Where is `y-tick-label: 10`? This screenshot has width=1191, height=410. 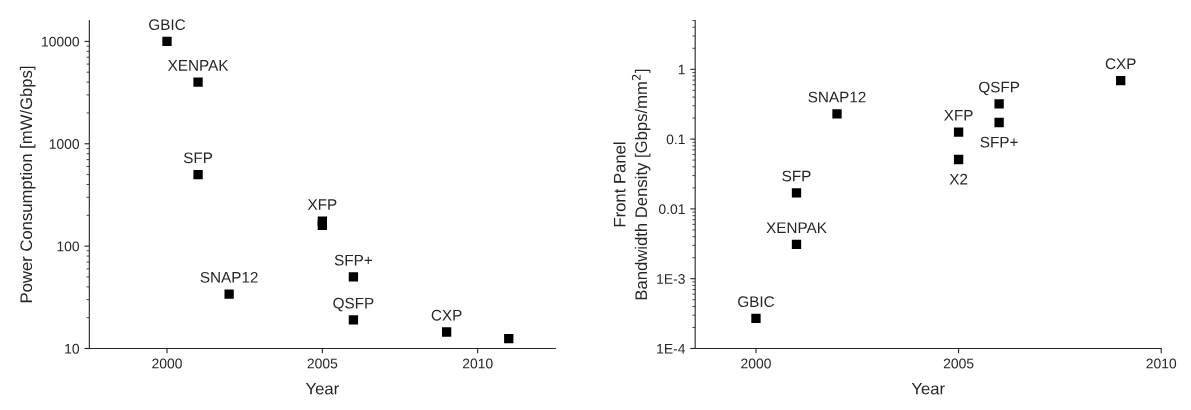
y-tick-label: 10 is located at coordinates (72, 348).